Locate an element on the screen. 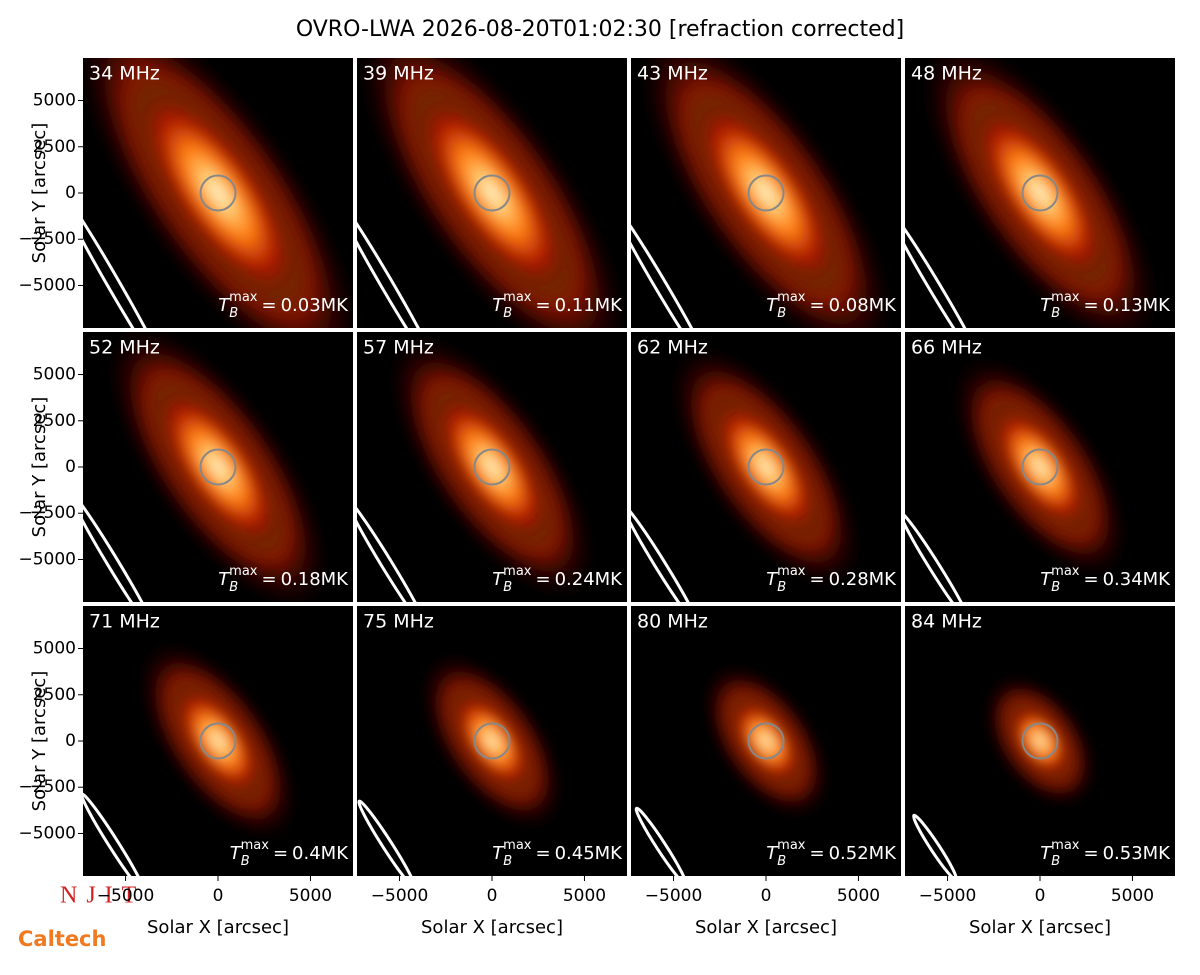 The height and width of the screenshot is (975, 1200). tmax-label: TBmax = 0.52MK is located at coordinates (831, 853).